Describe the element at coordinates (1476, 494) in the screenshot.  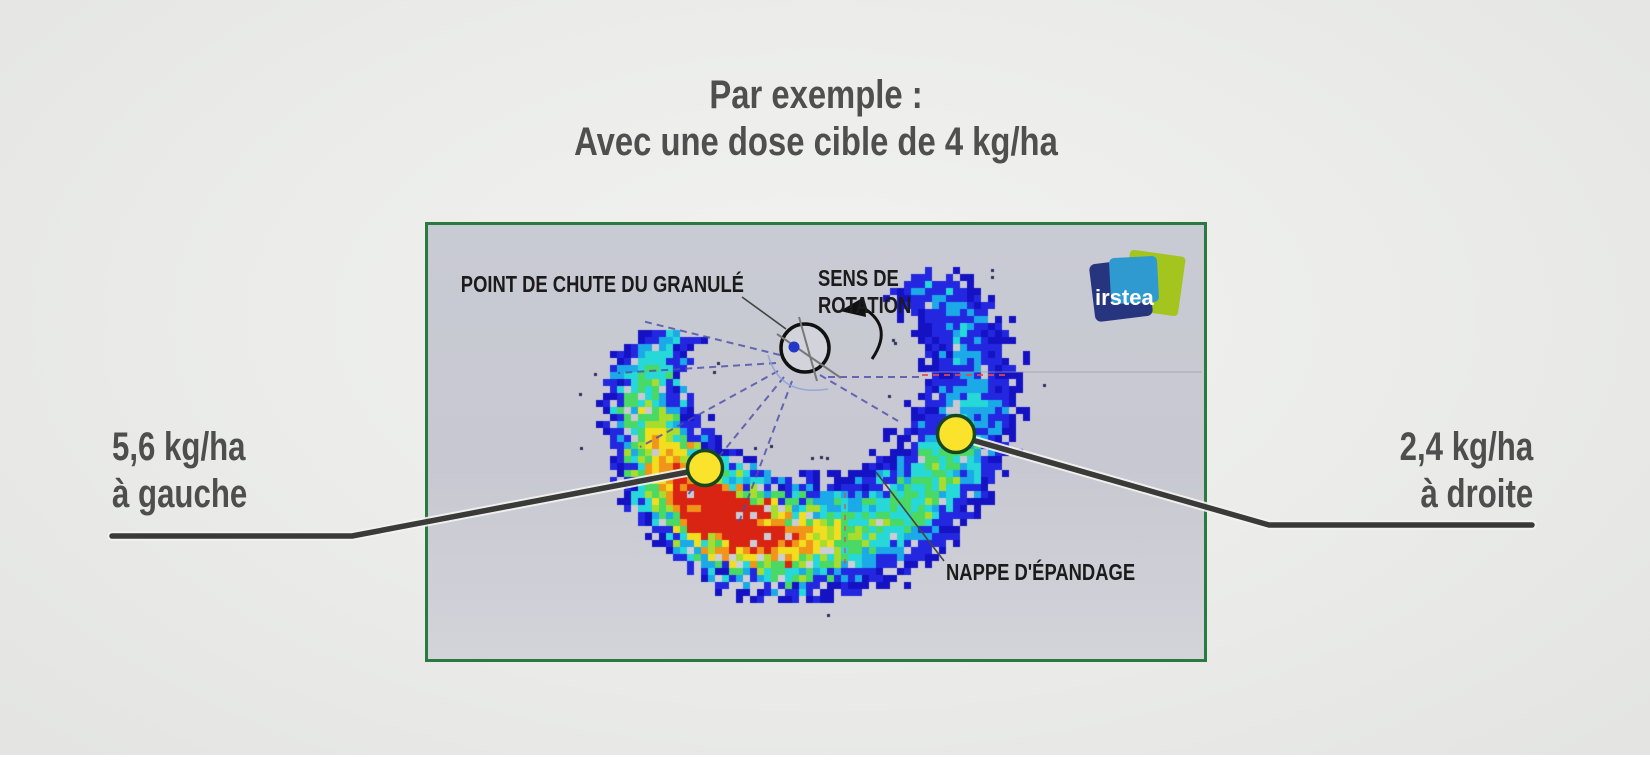
I see `annotation-right-side: à droite` at that location.